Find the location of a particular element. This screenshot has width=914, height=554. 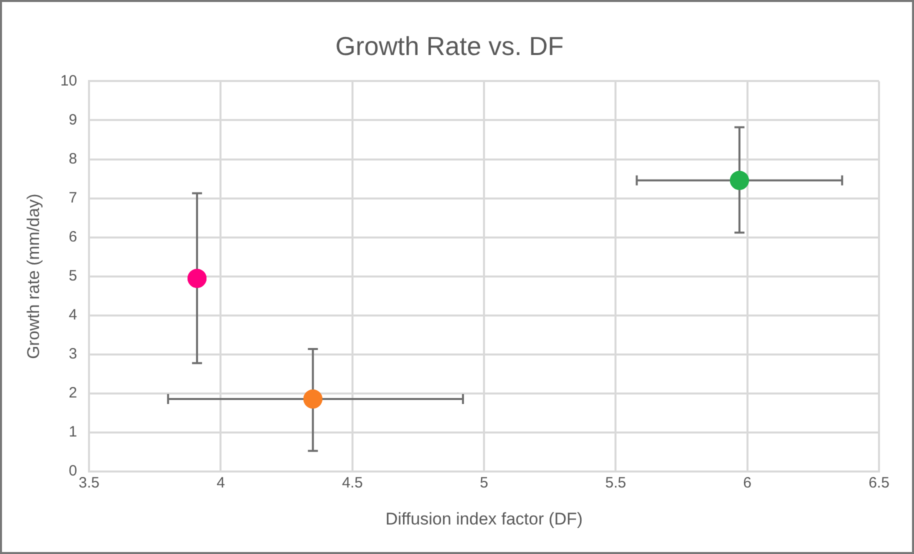

x-tick-label: 6.5 is located at coordinates (879, 483).